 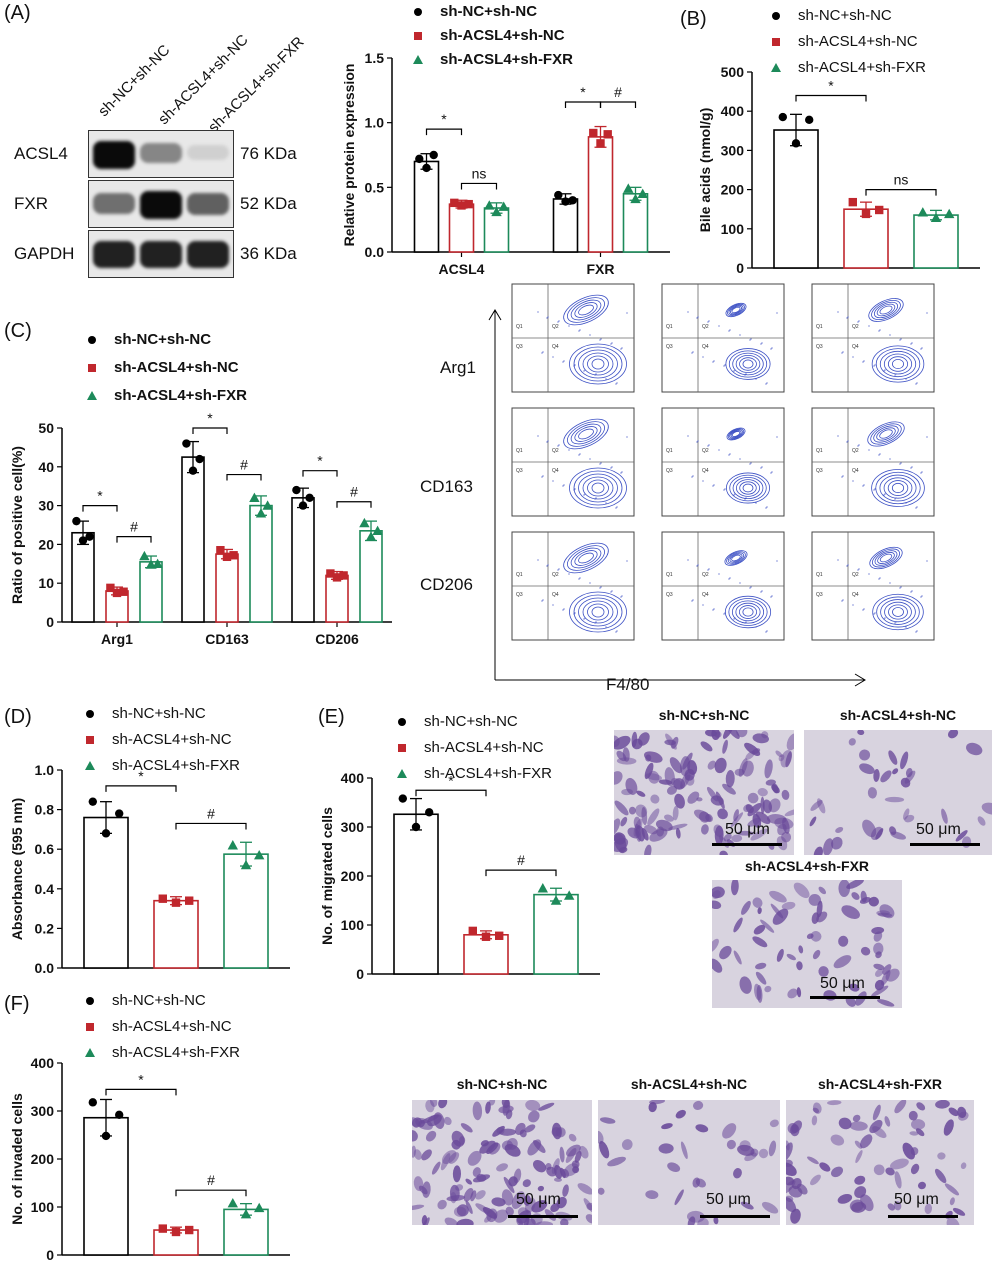 What do you see at coordinates (375, 252) in the screenshot?
I see `tick-label: 0.0` at bounding box center [375, 252].